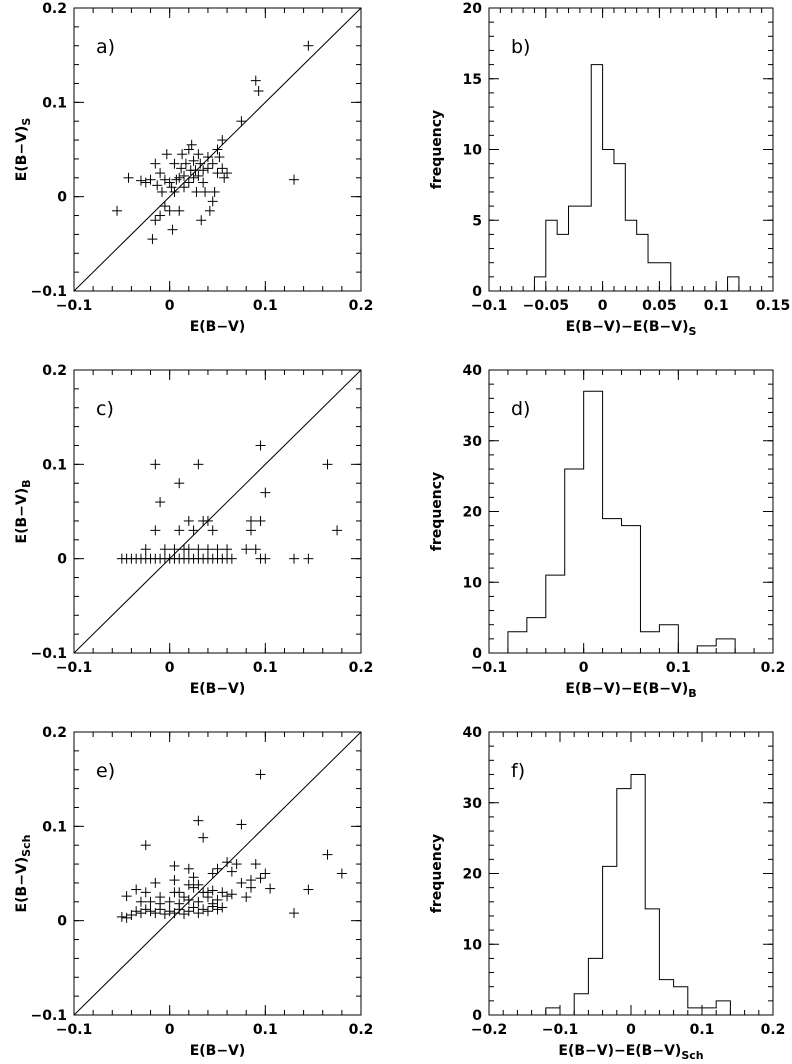 The image size is (792, 1064). What do you see at coordinates (630, 1052) in the screenshot?
I see `x-axis-label: E(B−V)−E(B−V)Sch` at bounding box center [630, 1052].